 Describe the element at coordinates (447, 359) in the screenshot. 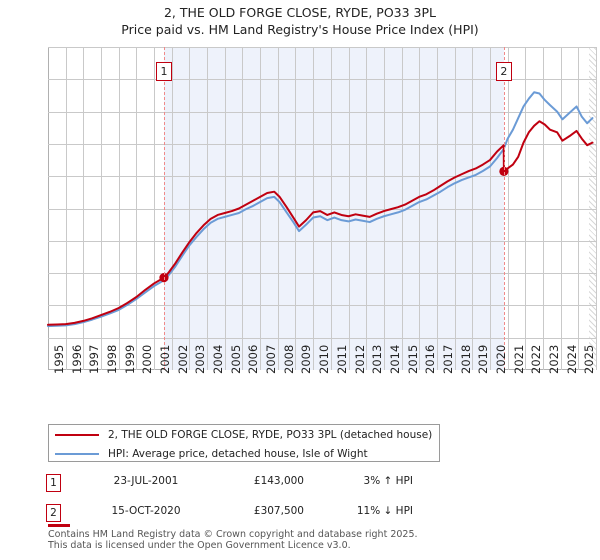

I see `x-axis-tick-label: 2017` at that location.